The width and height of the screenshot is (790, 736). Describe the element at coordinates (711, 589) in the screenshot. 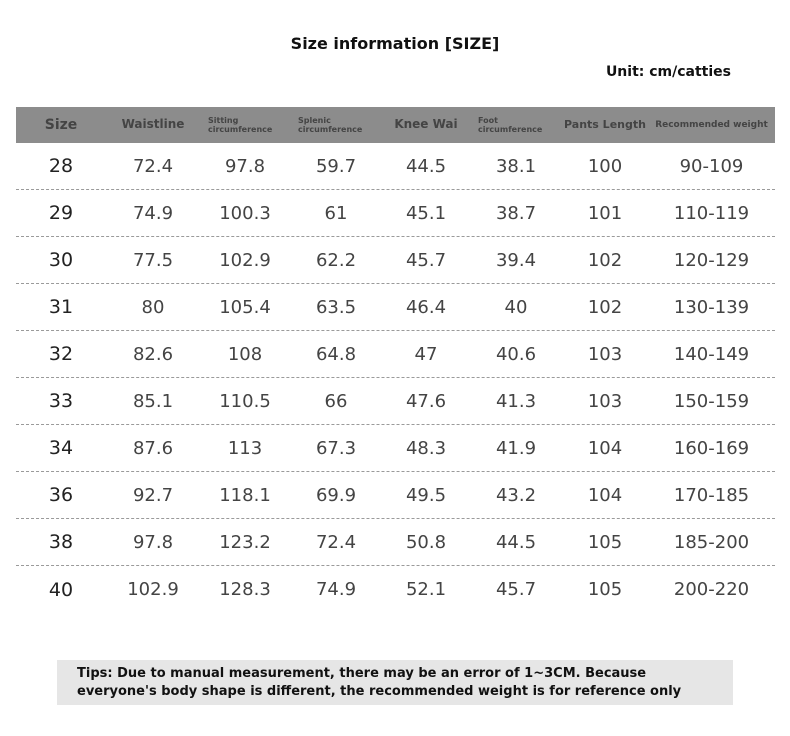

I see `table-cell: 200-220` at that location.